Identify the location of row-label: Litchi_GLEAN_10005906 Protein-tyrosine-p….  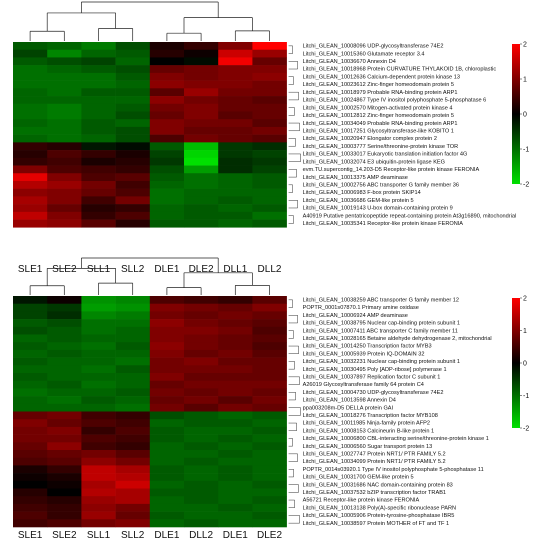
(379, 516).